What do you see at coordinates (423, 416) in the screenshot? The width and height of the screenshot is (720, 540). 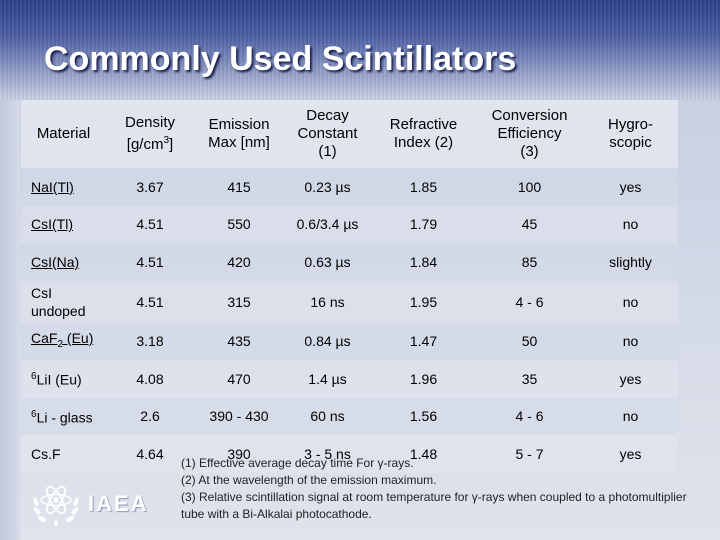 I see `cell-refractive: 1.56` at bounding box center [423, 416].